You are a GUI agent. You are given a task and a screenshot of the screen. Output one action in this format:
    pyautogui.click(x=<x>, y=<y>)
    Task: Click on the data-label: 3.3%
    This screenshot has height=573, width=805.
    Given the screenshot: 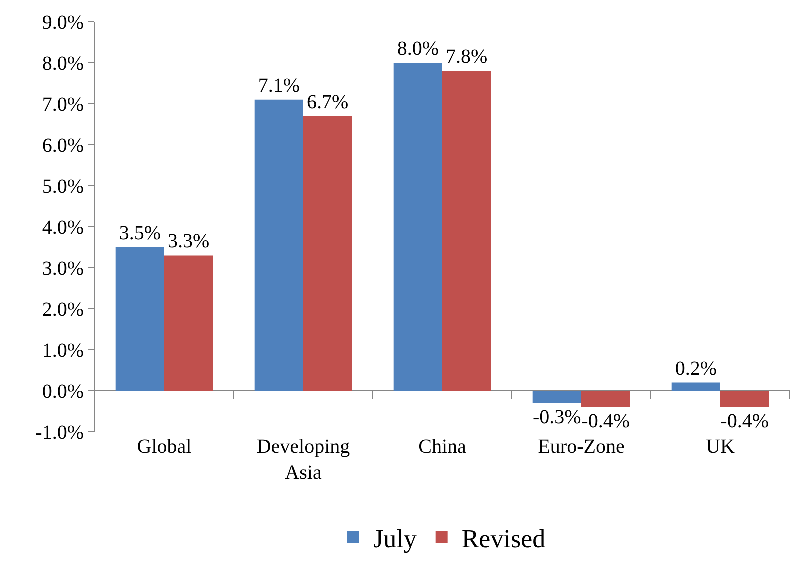 What is the action you would take?
    pyautogui.click(x=189, y=241)
    